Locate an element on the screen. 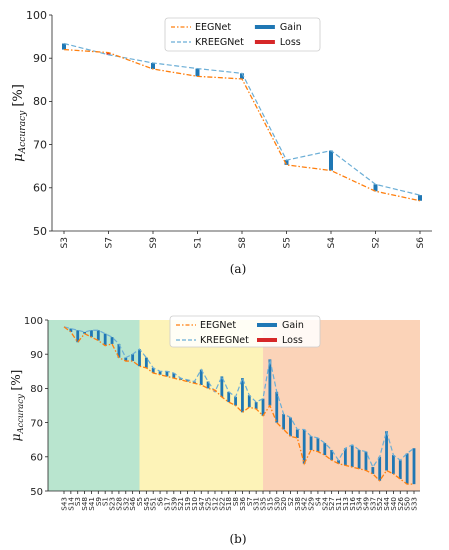  x-tick-label: S27 is located at coordinates (331, 504).